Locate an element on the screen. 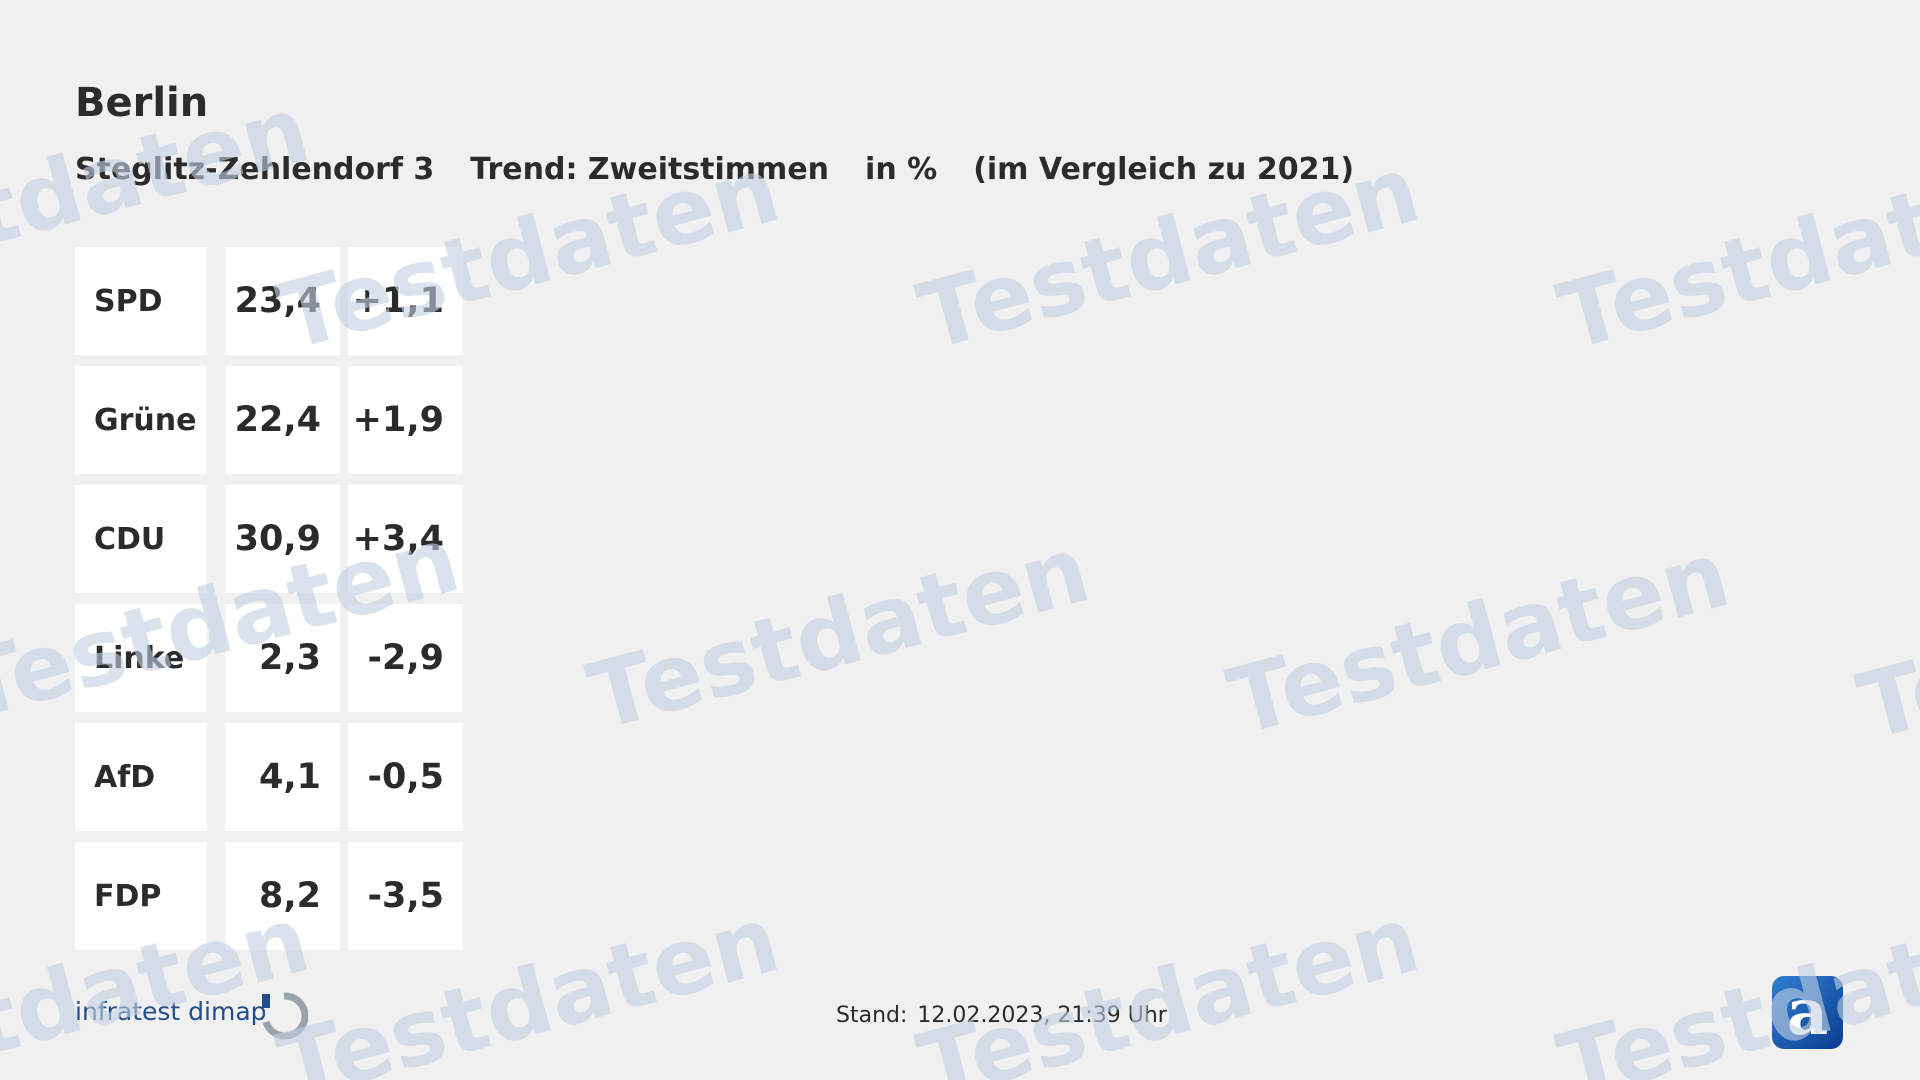 The image size is (1920, 1080). party-name: Linke is located at coordinates (141, 658).